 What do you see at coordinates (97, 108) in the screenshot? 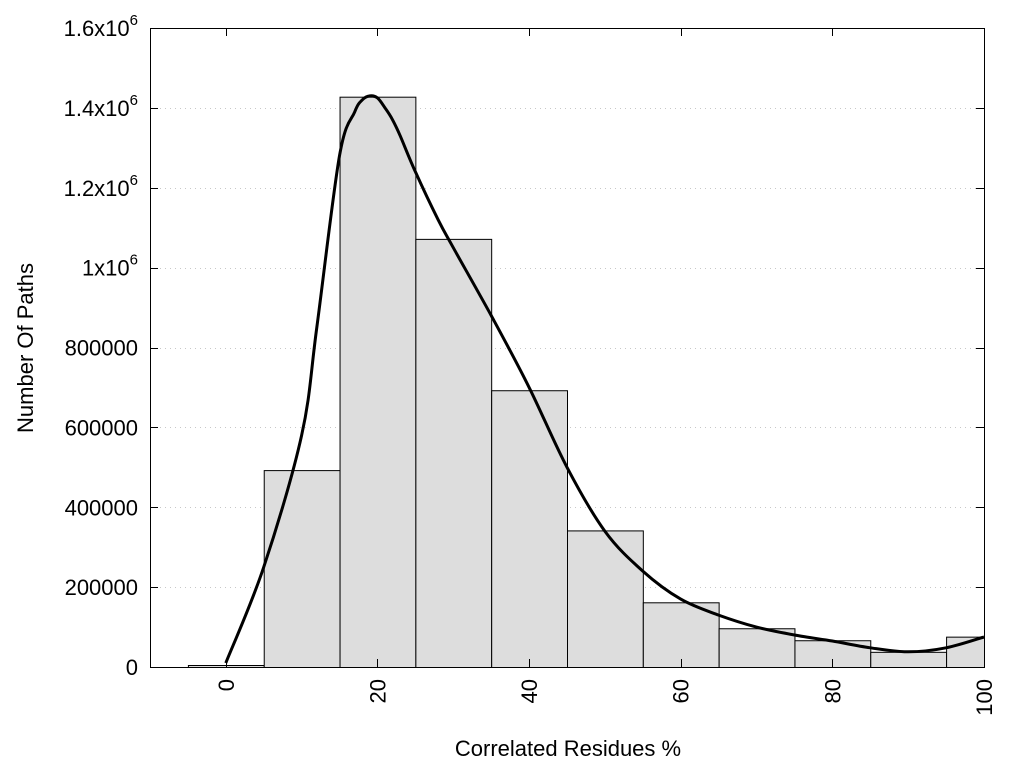
I see `y-tick-label-base: 1.4x10` at bounding box center [97, 108].